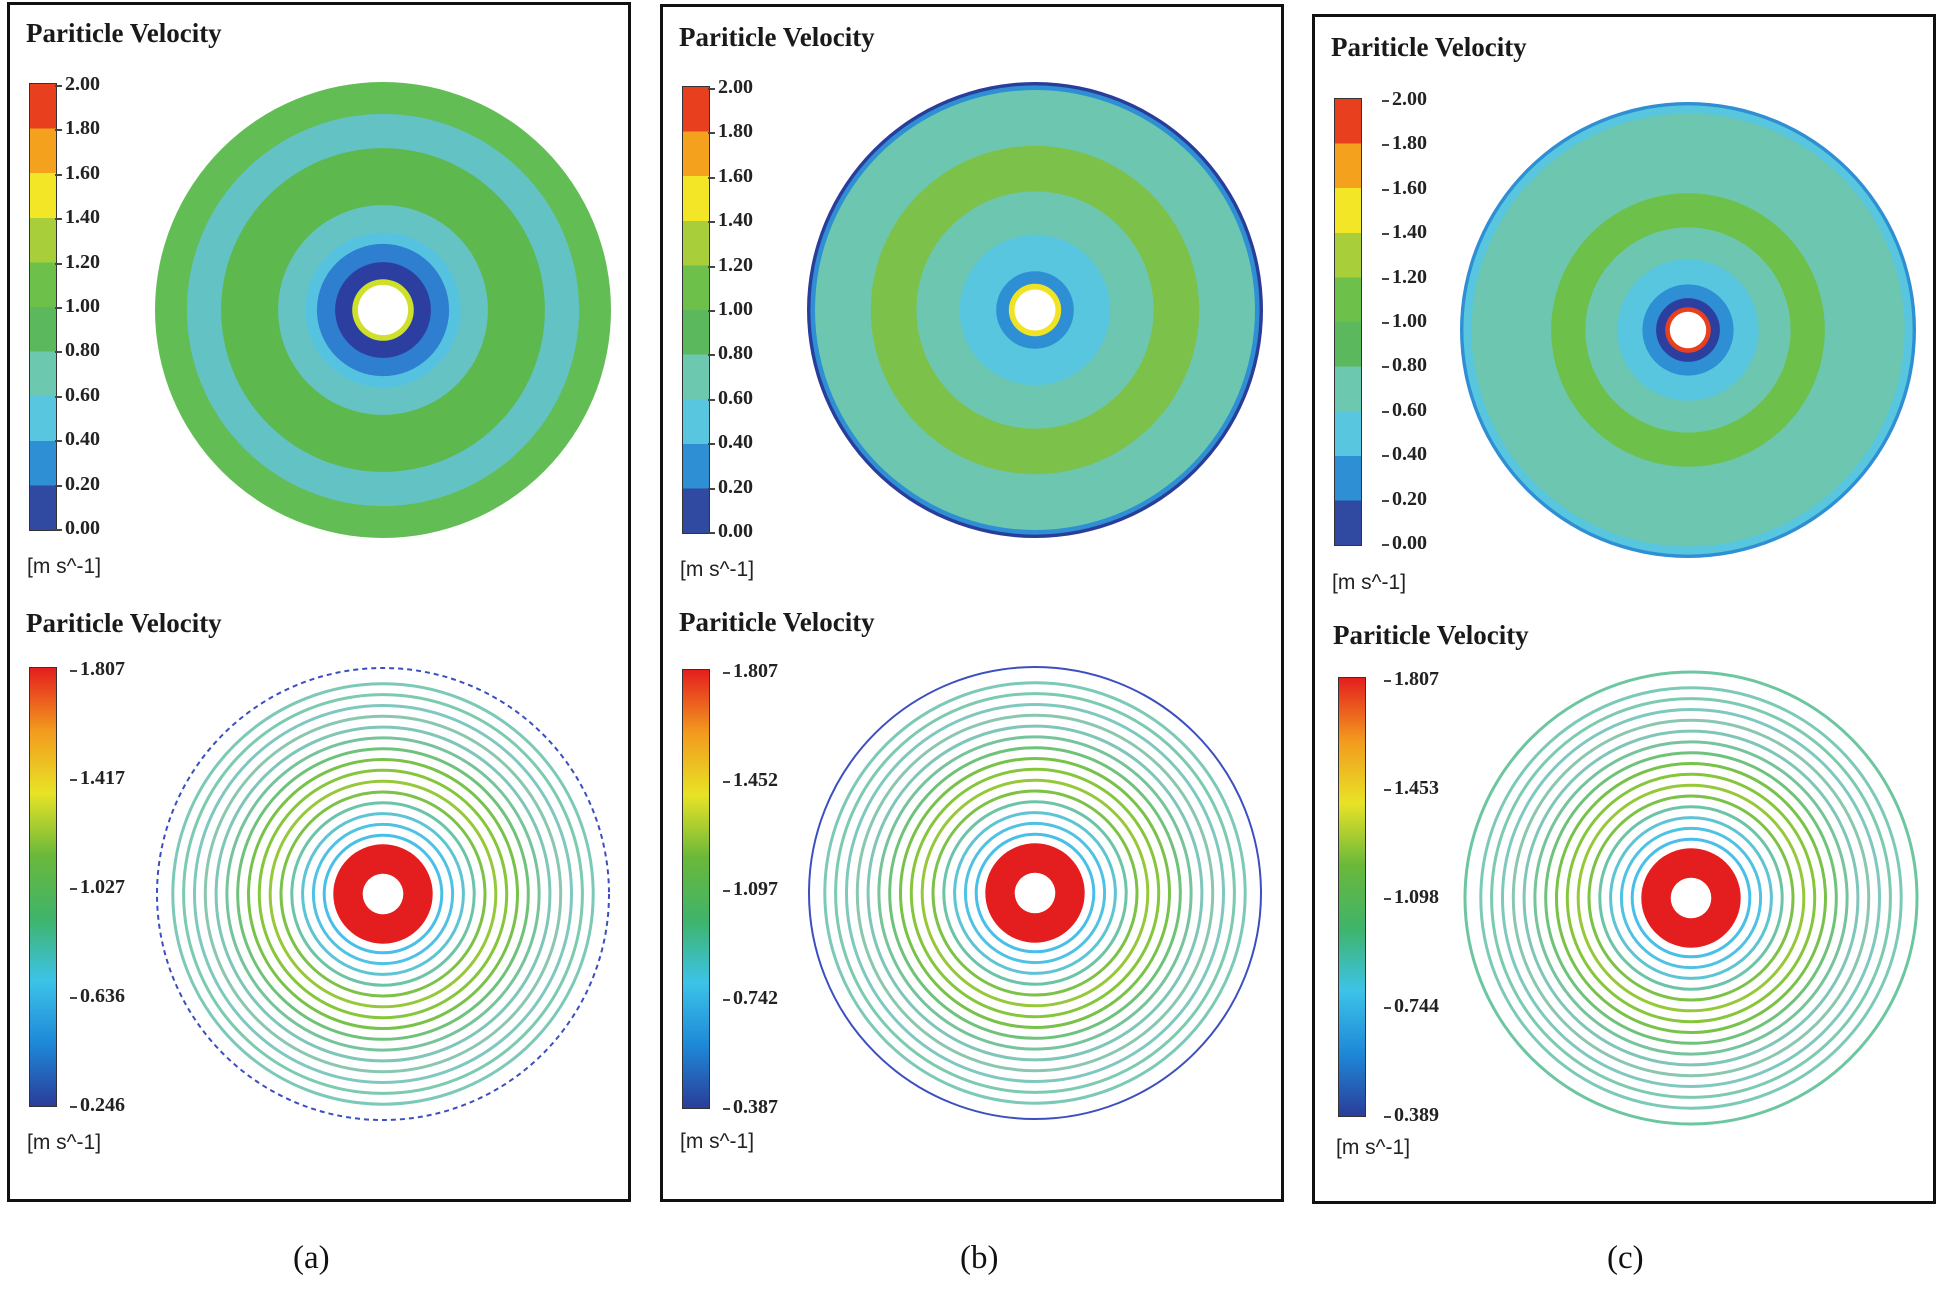 The width and height of the screenshot is (1943, 1299). I want to click on streamline-boundary, so click(1035, 893).